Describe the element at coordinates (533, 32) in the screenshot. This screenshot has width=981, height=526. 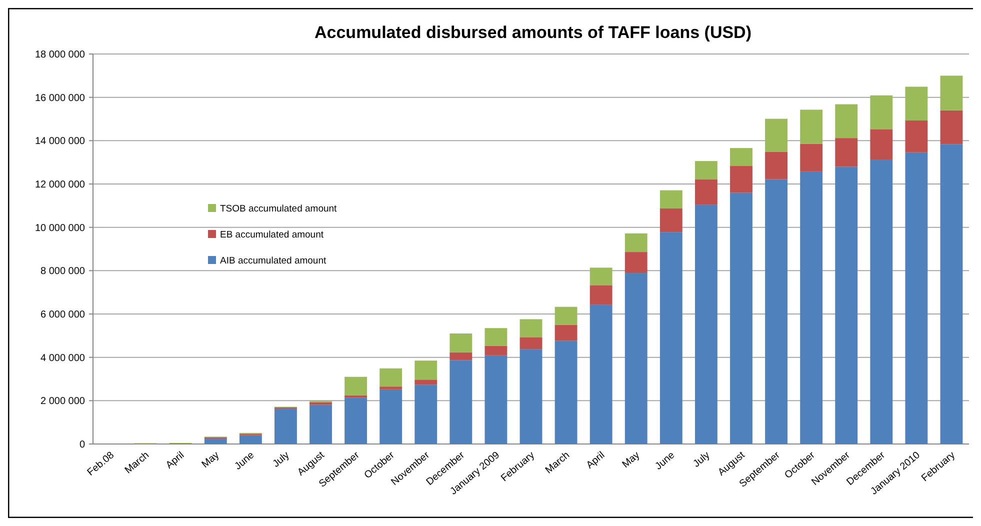
I see `chart-title: Accumulated disbursed amounts of TAFF loans (USD)` at that location.